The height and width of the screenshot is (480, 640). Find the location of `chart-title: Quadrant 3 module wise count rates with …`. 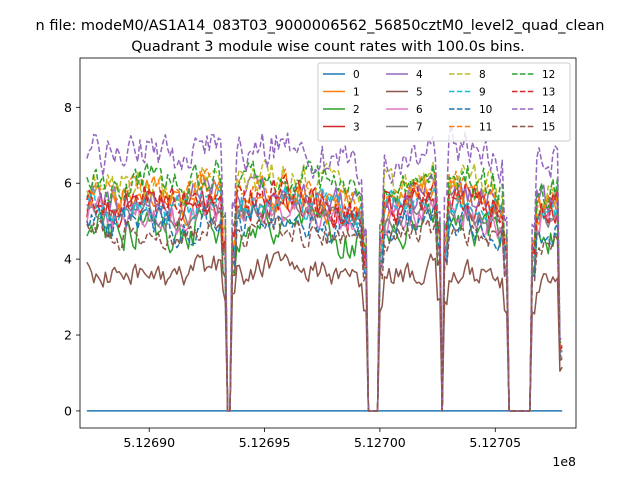

chart-title: Quadrant 3 module wise count rates with … is located at coordinates (328, 47).